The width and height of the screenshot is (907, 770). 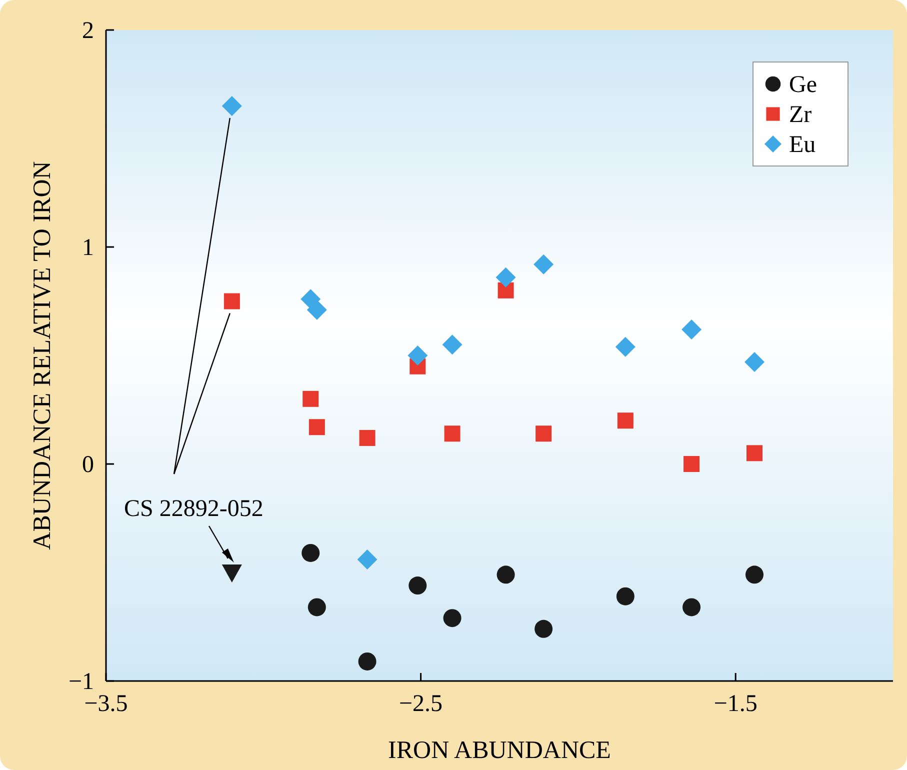 What do you see at coordinates (421, 704) in the screenshot?
I see `x-tick-label: −2.5` at bounding box center [421, 704].